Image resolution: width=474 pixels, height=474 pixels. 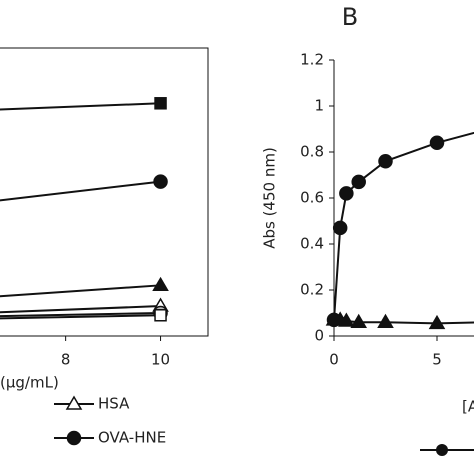 I want to click on panel-title: B, so click(x=350, y=17).